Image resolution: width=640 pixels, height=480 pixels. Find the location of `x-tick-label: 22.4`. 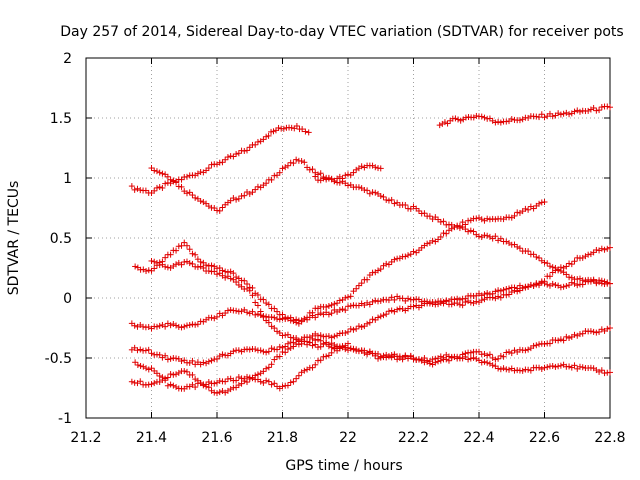

x-tick-label: 22.4 is located at coordinates (478, 438).